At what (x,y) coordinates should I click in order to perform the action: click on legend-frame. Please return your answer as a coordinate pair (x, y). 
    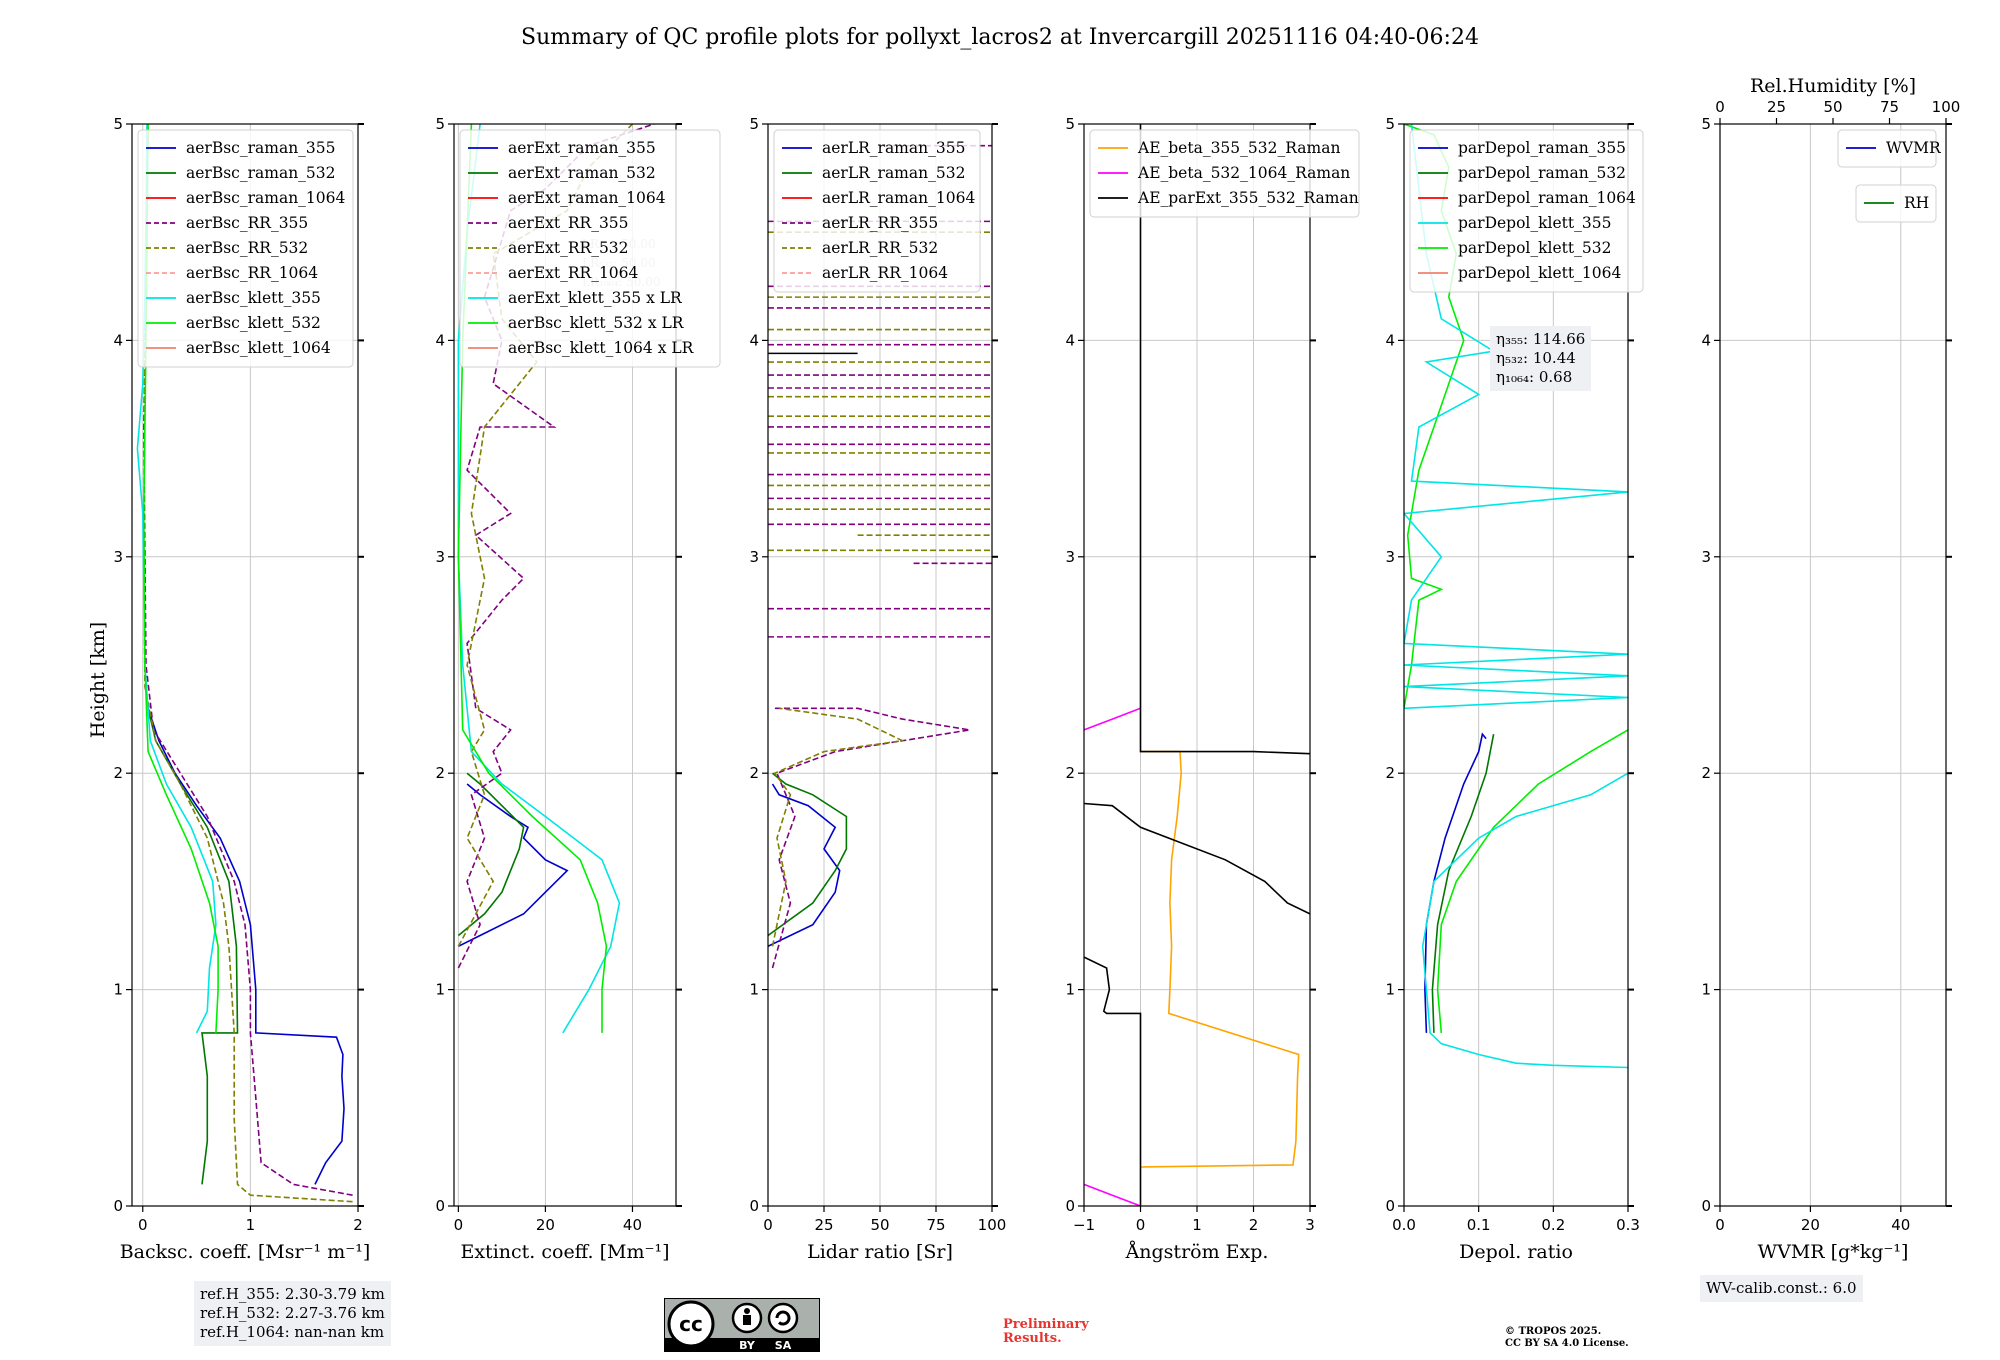
    Looking at the image, I should click on (1896, 203).